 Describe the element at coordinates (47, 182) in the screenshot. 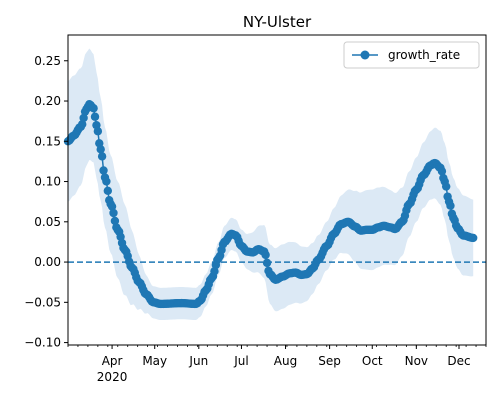

I see `y-tick-label: 0.10` at that location.